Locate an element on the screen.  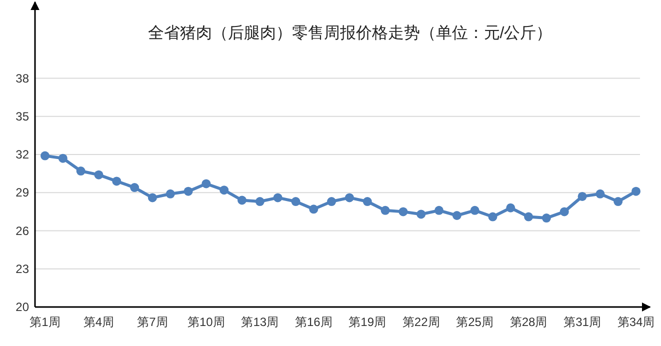
x-tick-label: 第25周 is located at coordinates (475, 322).